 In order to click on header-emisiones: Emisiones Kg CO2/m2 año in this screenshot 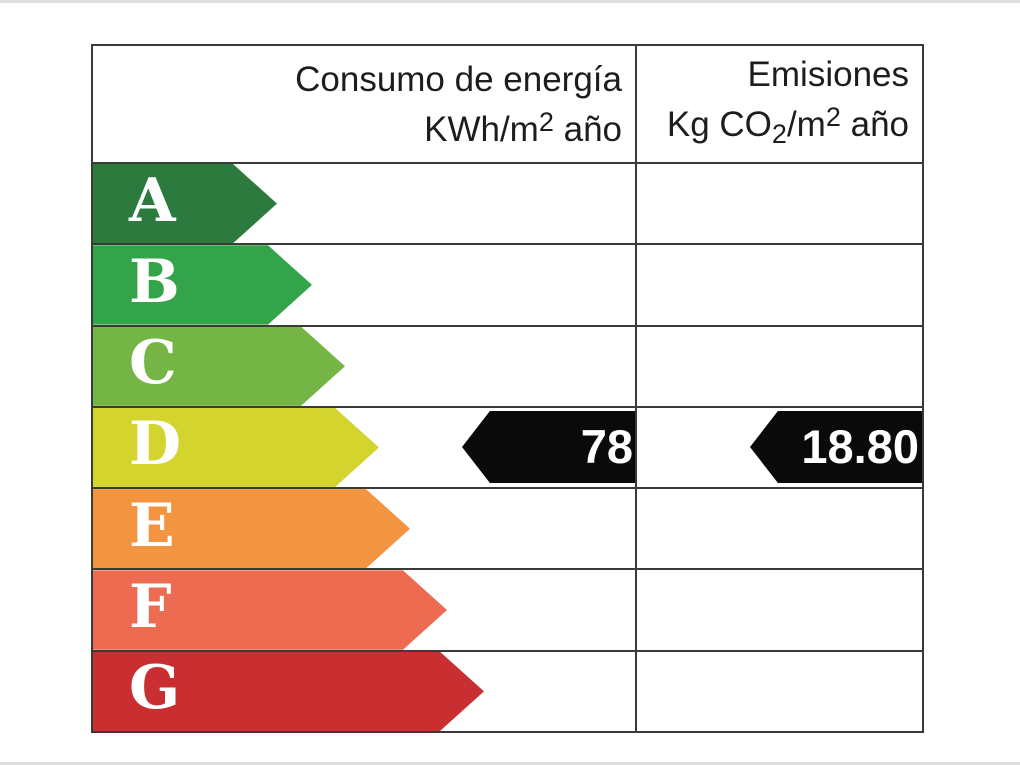, I will do `click(778, 104)`.